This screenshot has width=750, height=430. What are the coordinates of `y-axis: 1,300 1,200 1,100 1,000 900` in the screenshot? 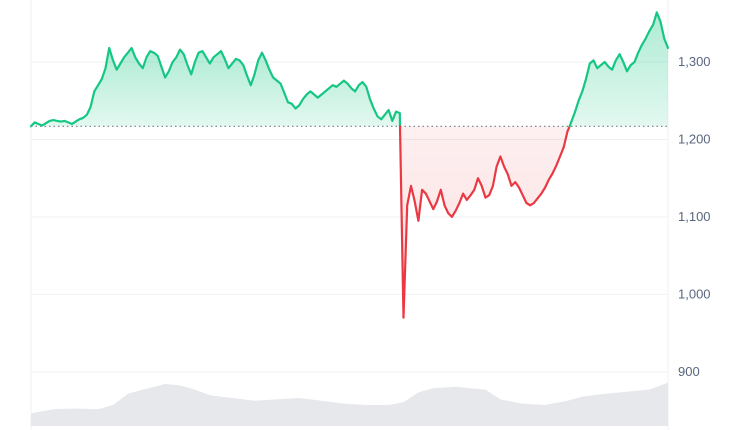 It's located at (694, 216).